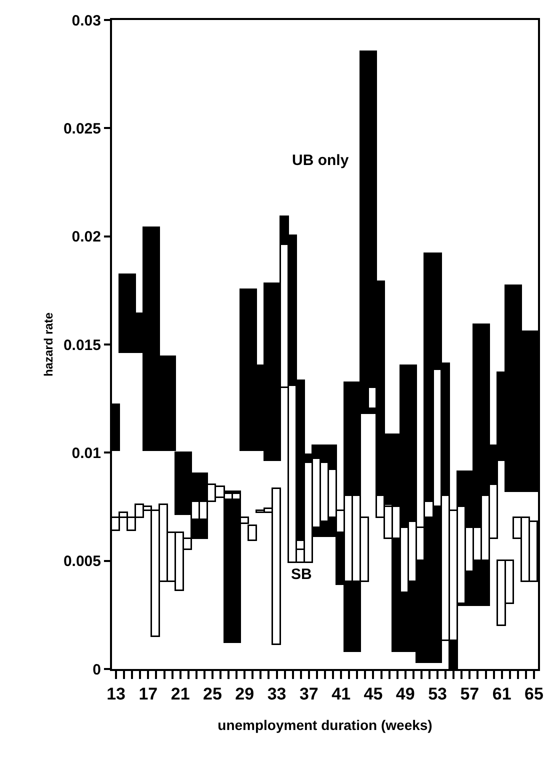 This screenshot has height=759, width=555. What do you see at coordinates (82, 129) in the screenshot?
I see `y-tick-label: 0.025` at bounding box center [82, 129].